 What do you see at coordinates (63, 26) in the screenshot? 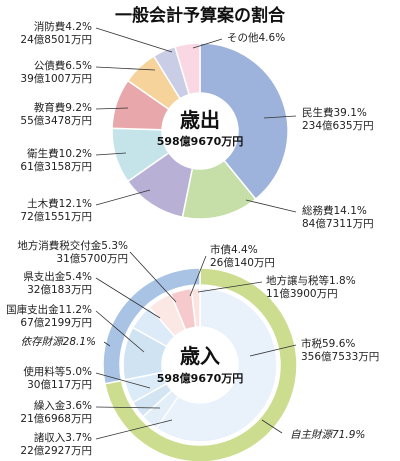
I see `expenditure-label-6: 消防費4.2%` at bounding box center [63, 26].